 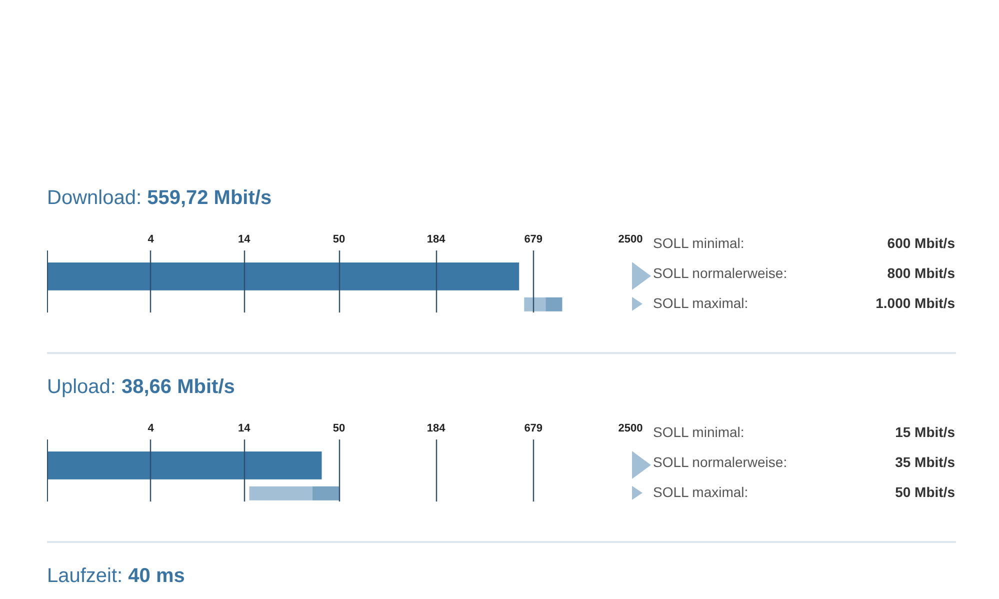 What do you see at coordinates (81, 387) in the screenshot?
I see `chart-title: Upload:` at bounding box center [81, 387].